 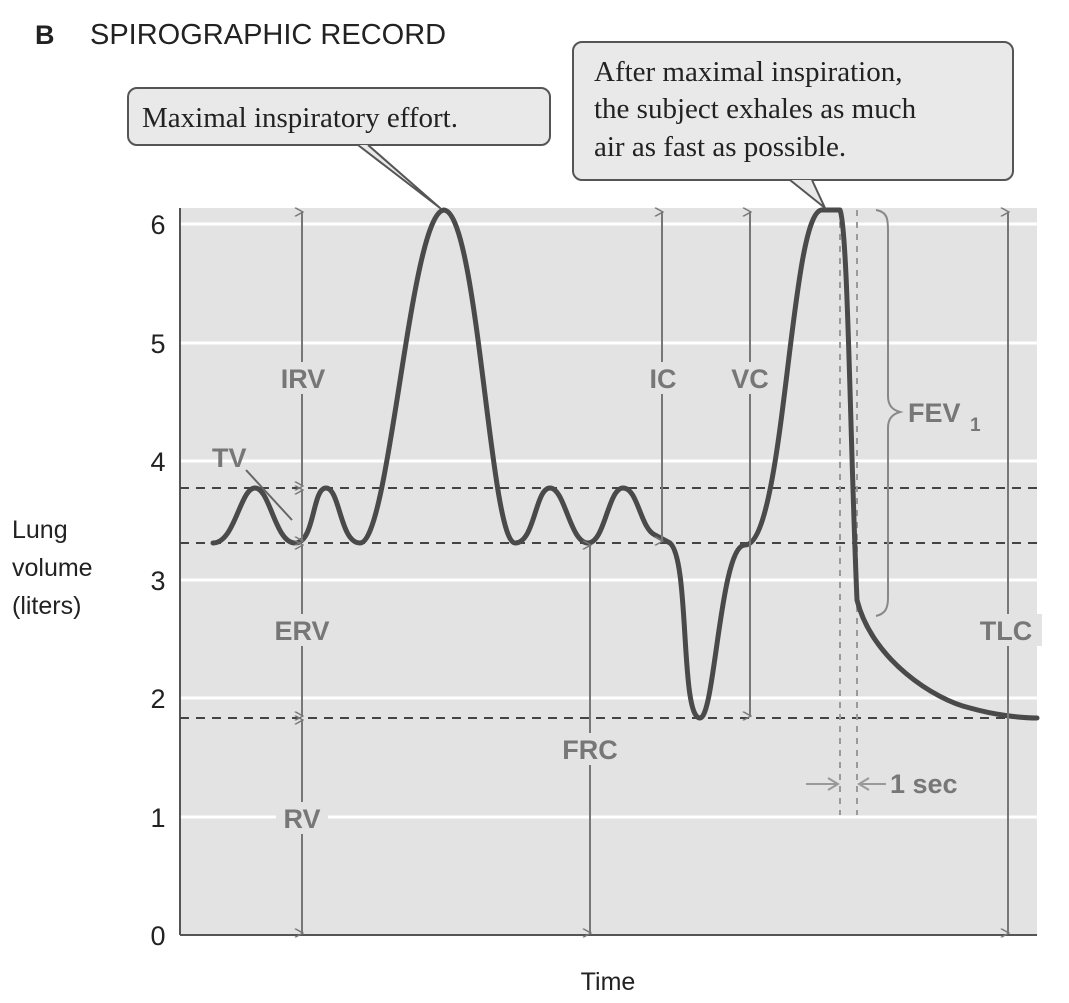 I want to click on expiratory-callout-line-1: After maximal inspiration,, so click(x=748, y=72).